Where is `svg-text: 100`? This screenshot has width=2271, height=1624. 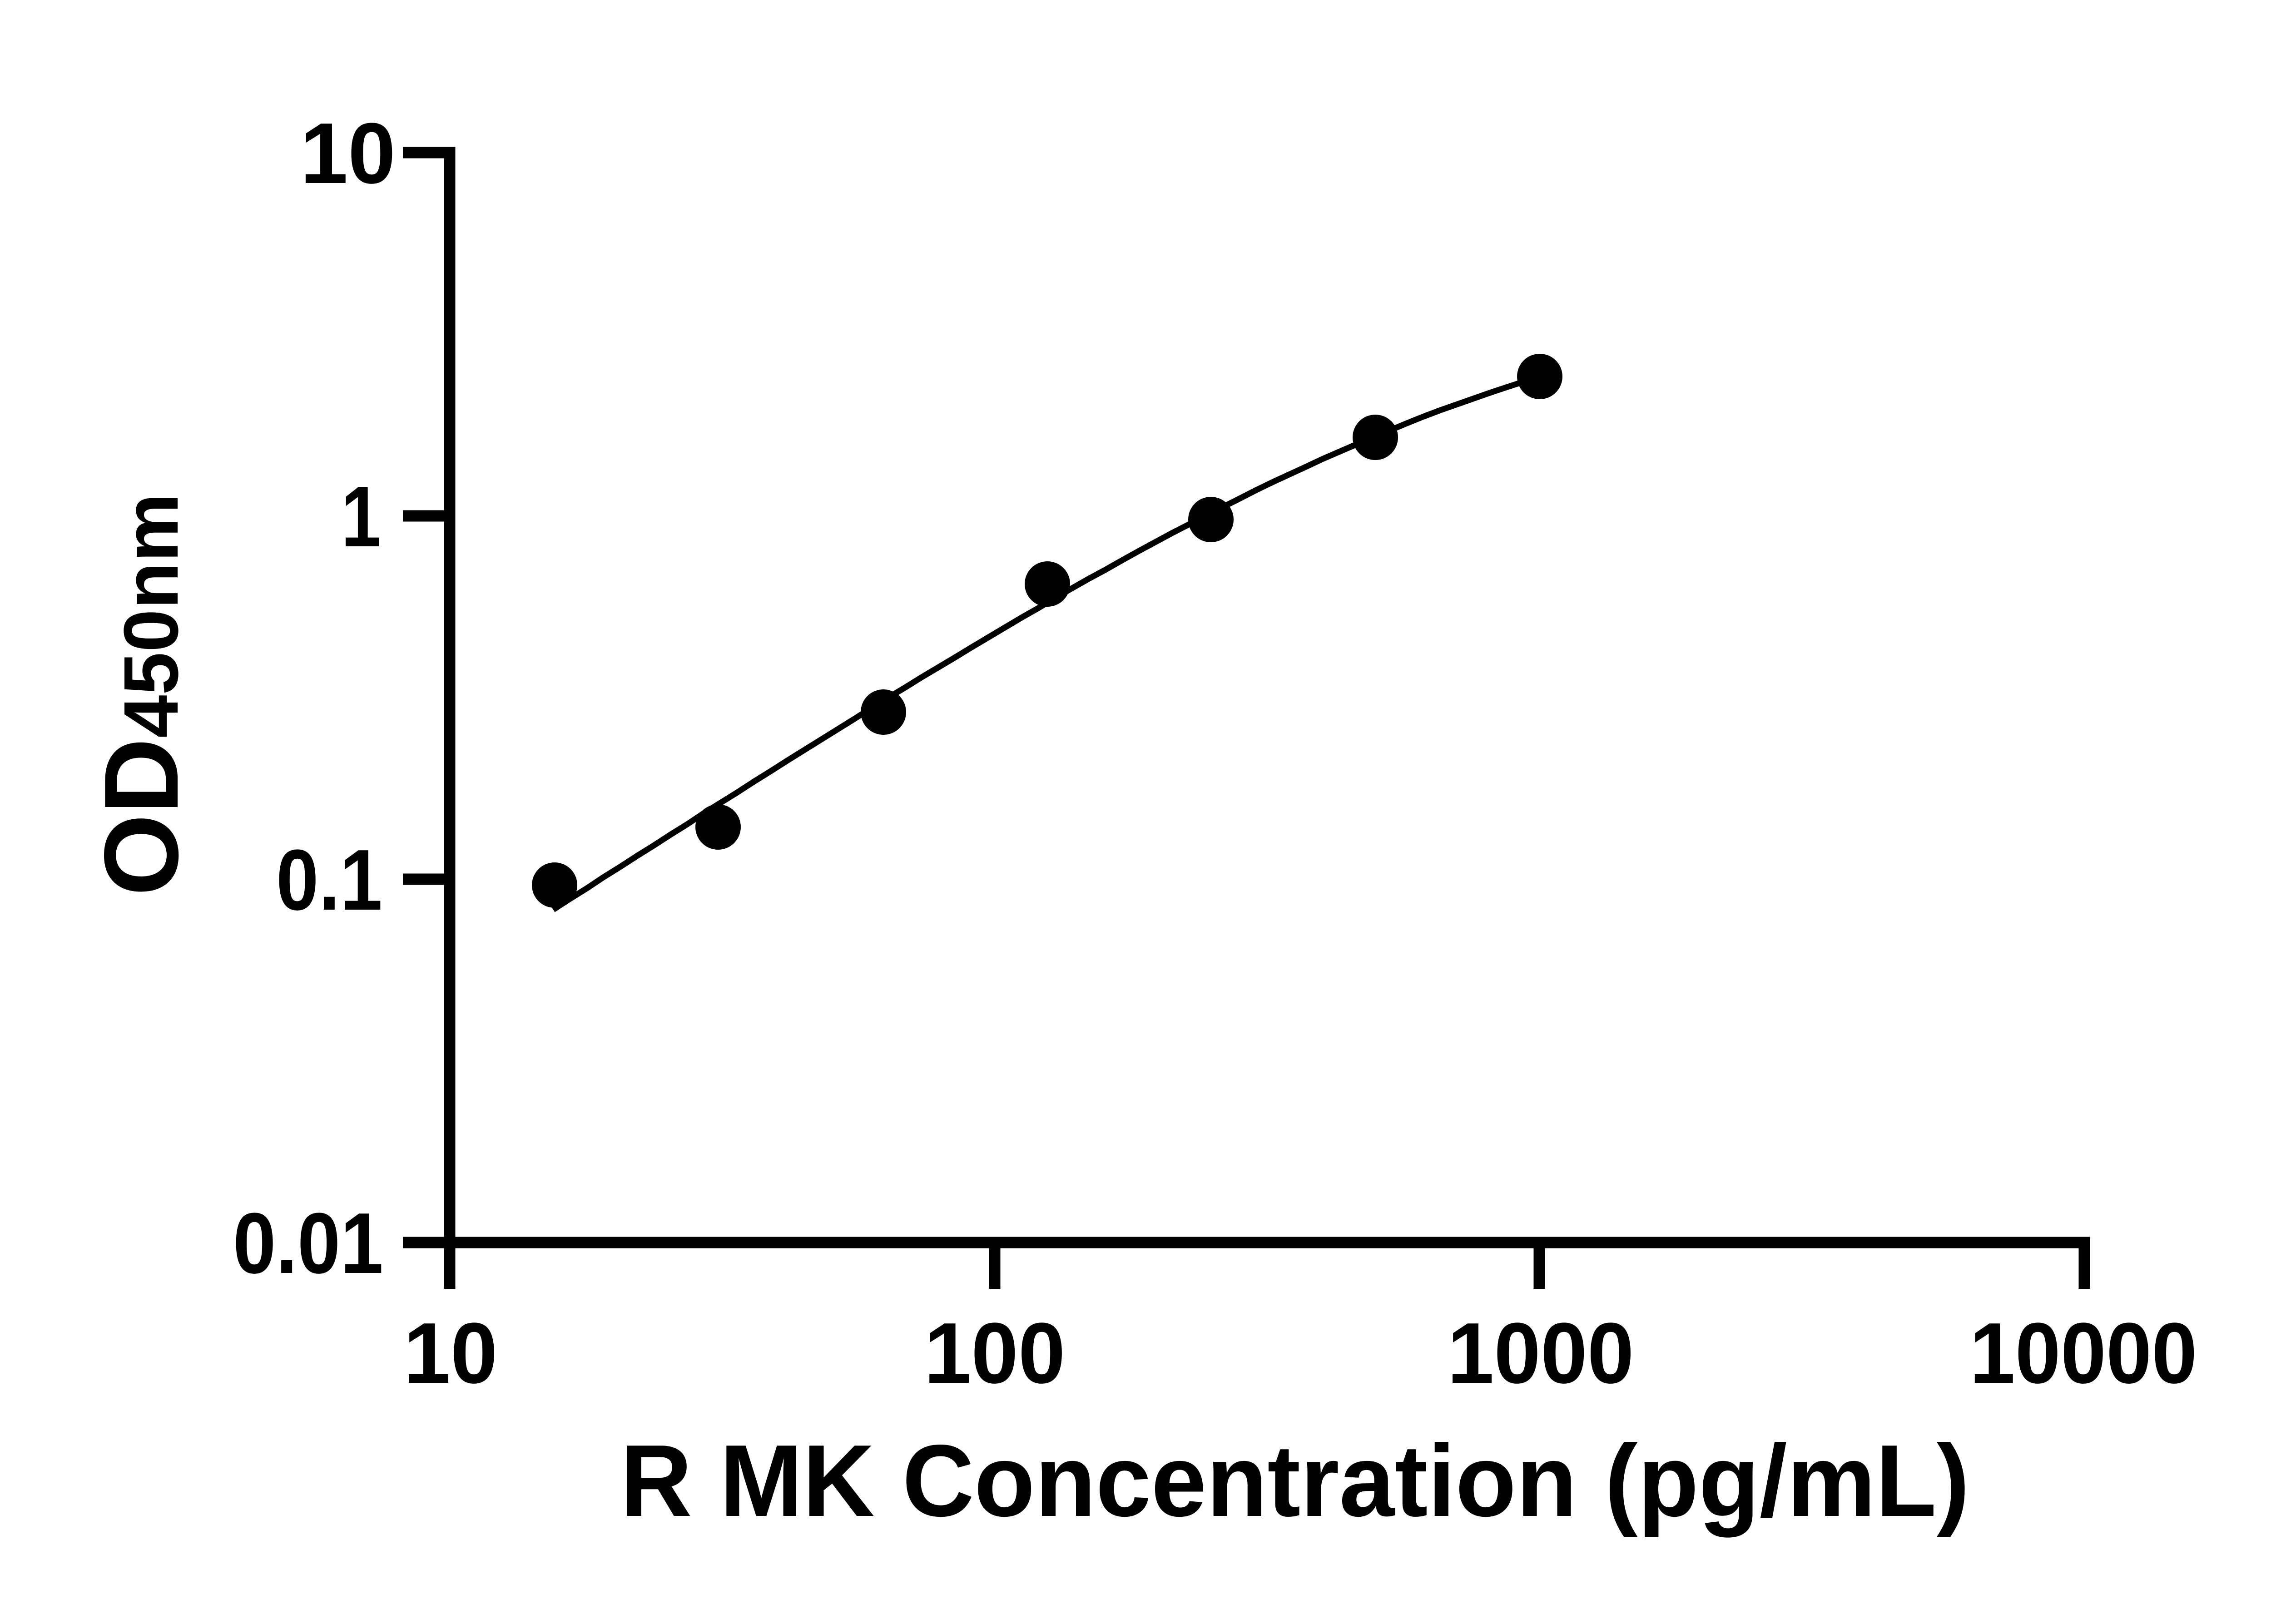
svg-text: 100 is located at coordinates (995, 1353).